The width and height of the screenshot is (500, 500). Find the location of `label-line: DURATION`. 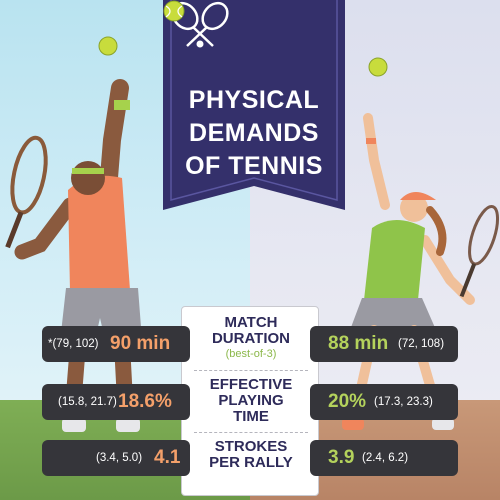

label-line: DURATION is located at coordinates (251, 338).